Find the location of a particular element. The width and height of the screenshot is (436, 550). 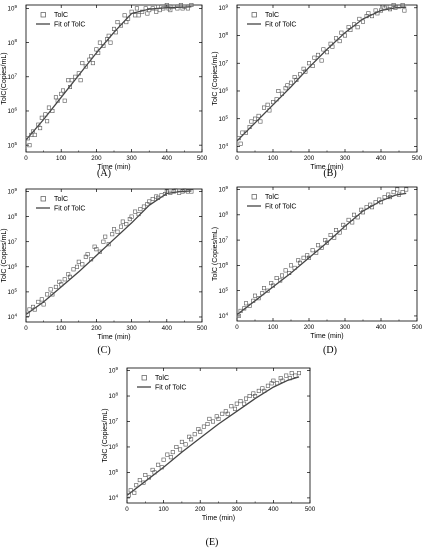

y-tick-label: 10⁶ is located at coordinates (114, 447).